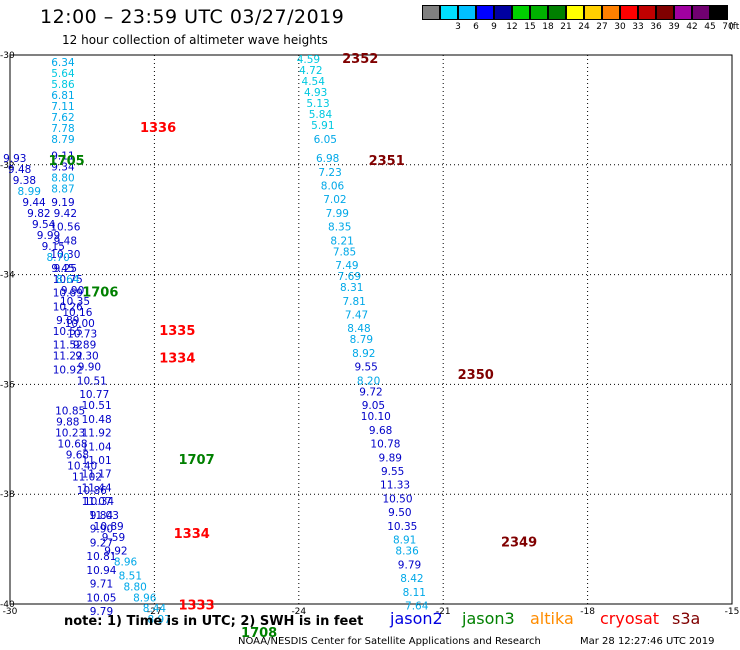 Image resolution: width=740 pixels, height=650 pixels. Describe the element at coordinates (68, 280) in the screenshot. I see `wave-height-value: 10.75` at that location.